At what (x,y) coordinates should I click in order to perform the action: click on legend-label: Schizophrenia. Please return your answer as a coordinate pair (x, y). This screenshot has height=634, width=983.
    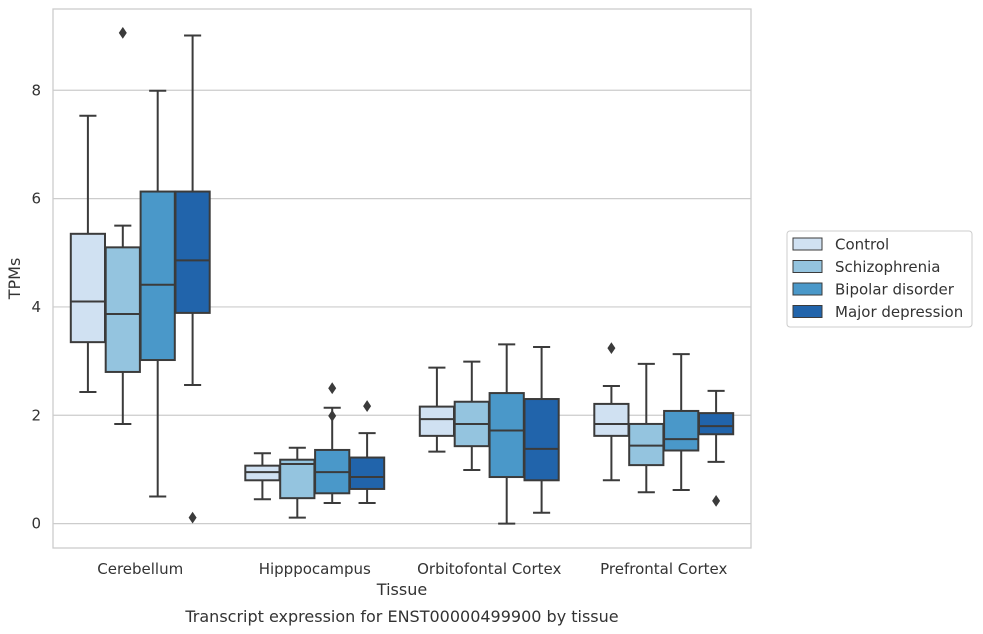
    Looking at the image, I should click on (887, 267).